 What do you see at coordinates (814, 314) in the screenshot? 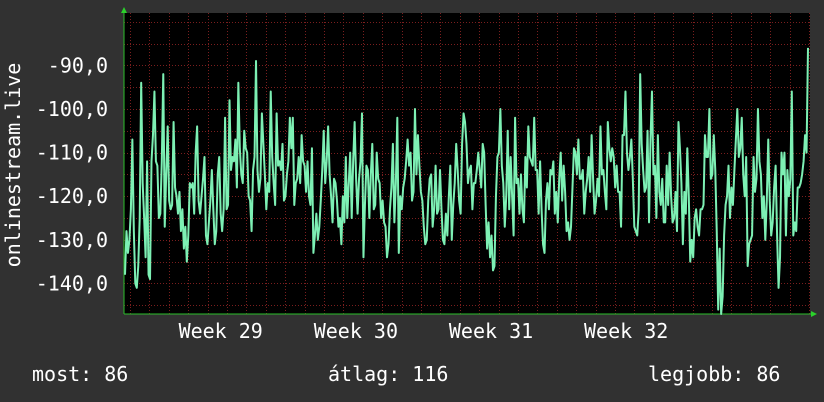
I see `x-axis-arrow-icon` at bounding box center [814, 314].